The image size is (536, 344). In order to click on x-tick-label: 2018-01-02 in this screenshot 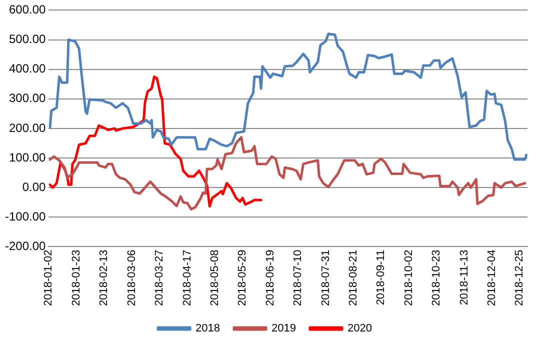, I will do `click(48, 278)`.